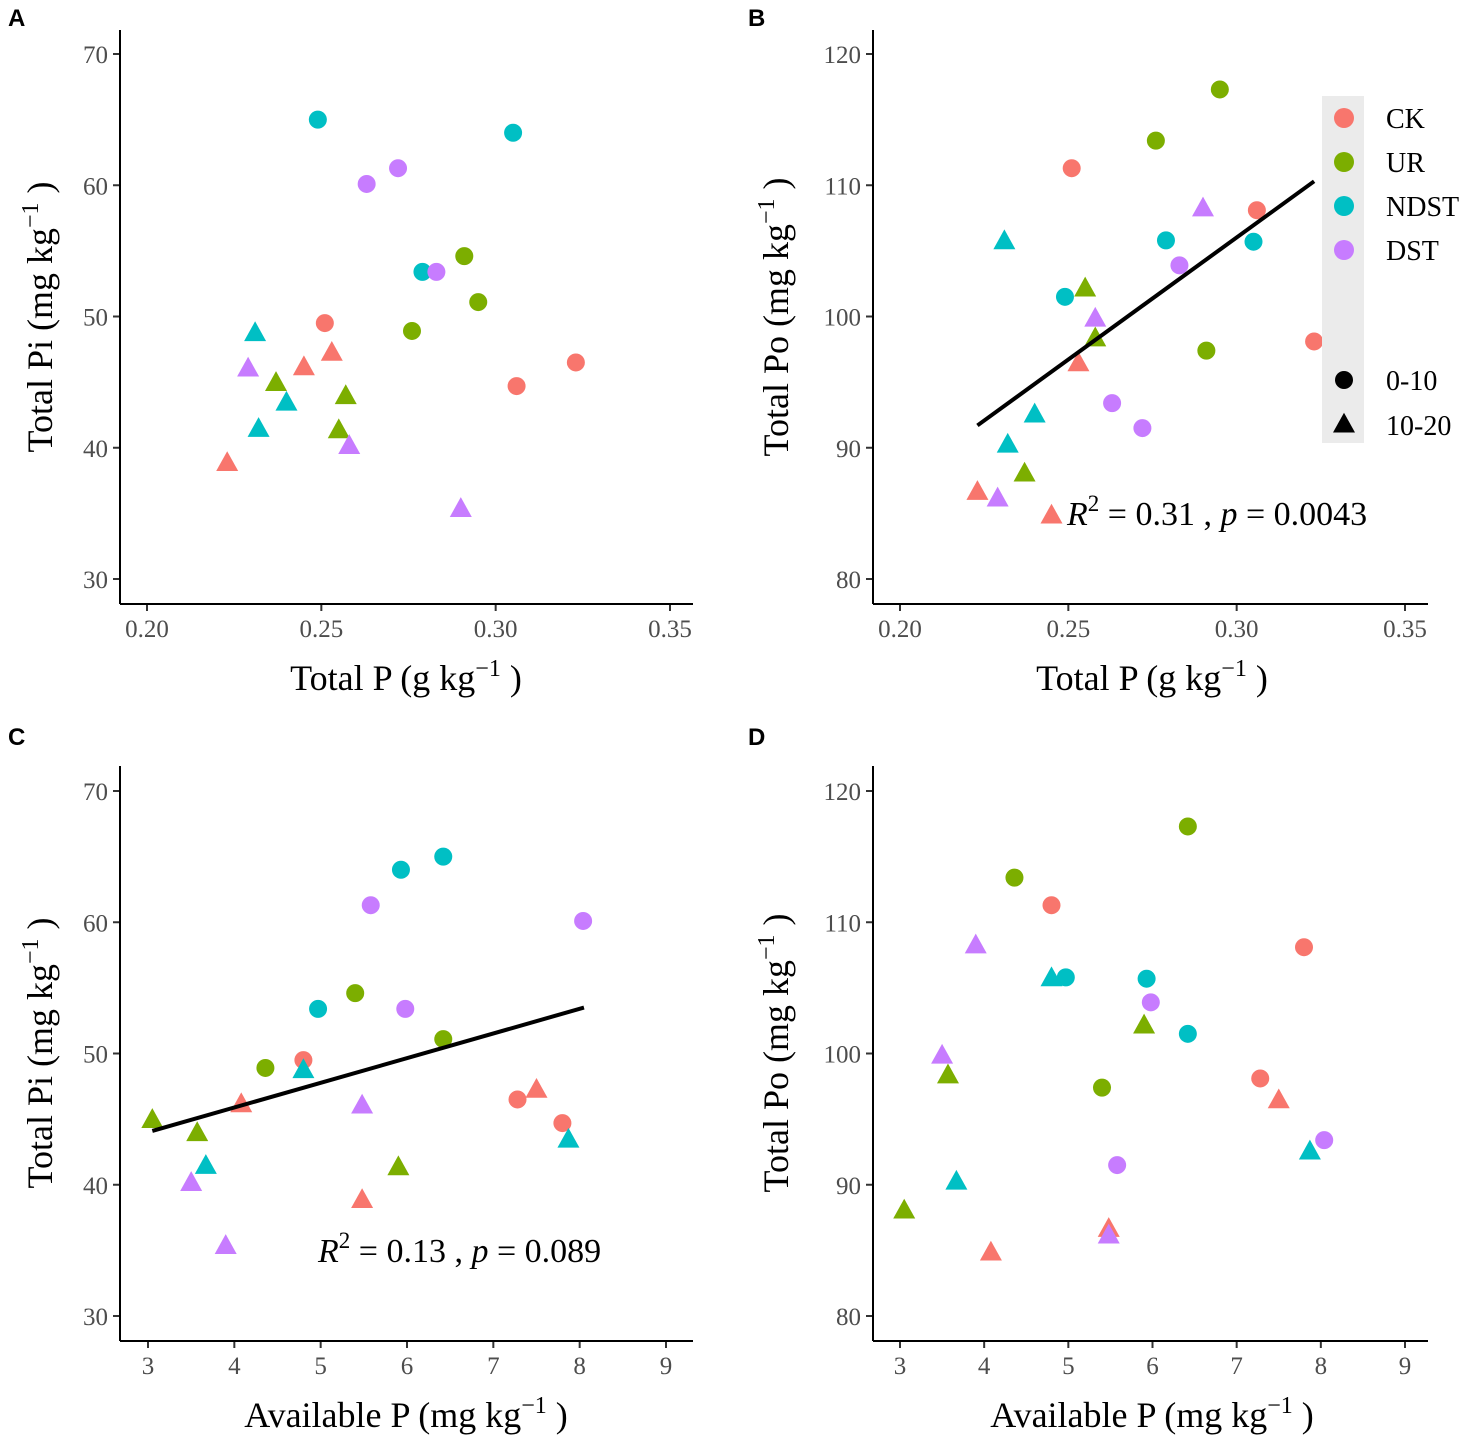  I want to click on panel-d-x-tick-label: 3, so click(900, 1366).